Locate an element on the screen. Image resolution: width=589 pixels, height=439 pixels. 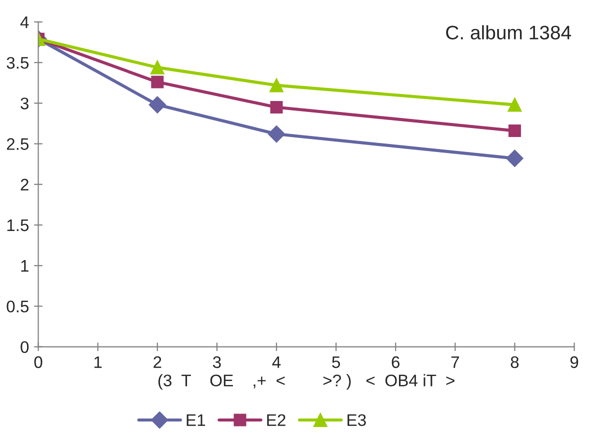
x-tick-label: 2 is located at coordinates (158, 362).